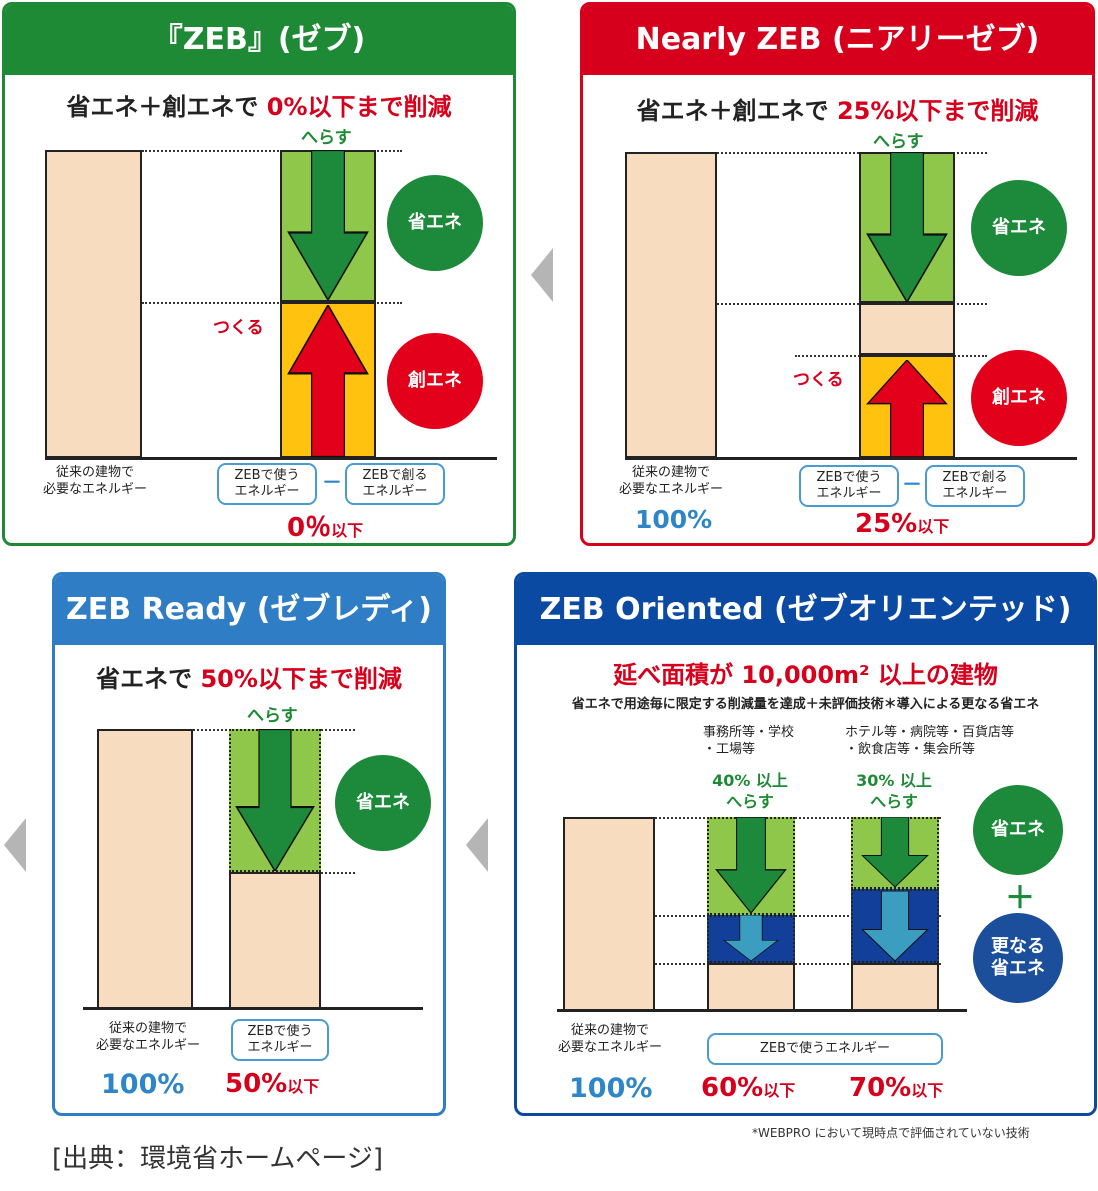 Image resolution: width=1098 pixels, height=1191 pixels. Describe the element at coordinates (880, 1088) in the screenshot. I see `oriented-result2-value: 70%` at that location.